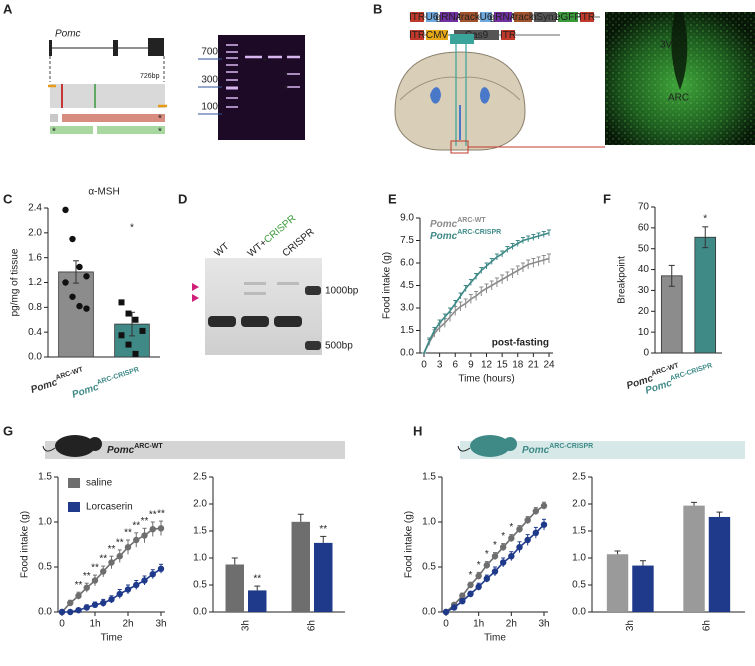 This screenshot has width=755, height=666. I want to click on legend-entry-superscript: ARC-WT, so click(471, 220).